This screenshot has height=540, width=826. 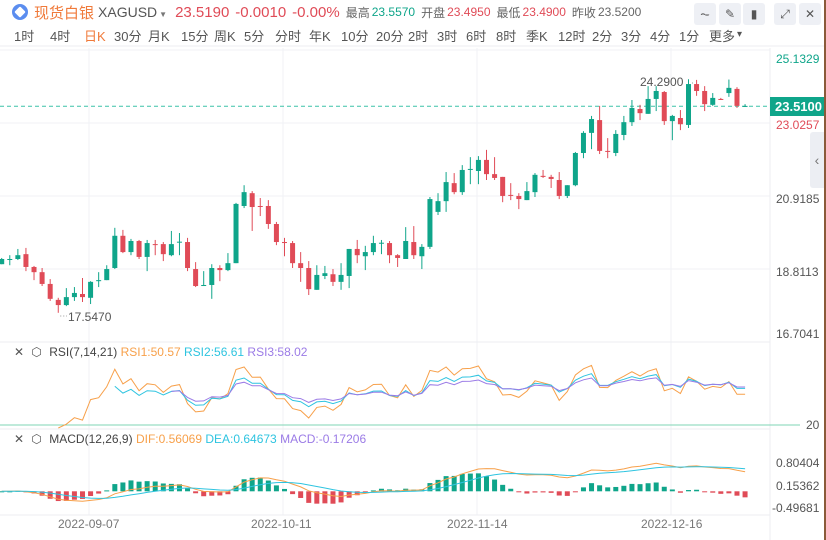 I want to click on max-price-label: 24.2900, so click(x=662, y=82).